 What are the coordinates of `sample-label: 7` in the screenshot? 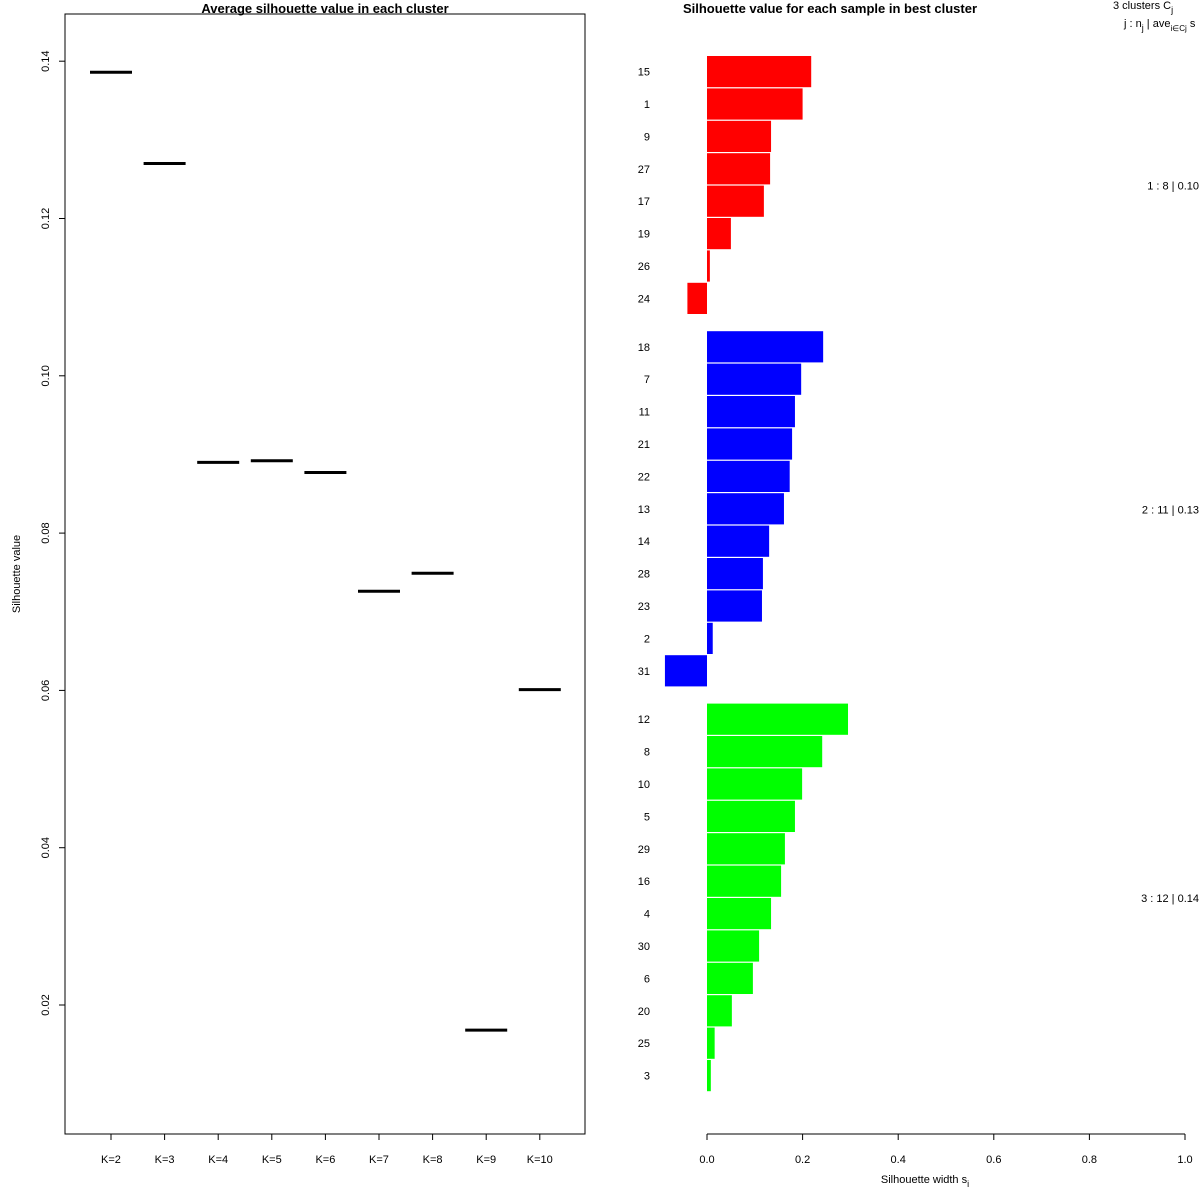 It's located at (647, 380).